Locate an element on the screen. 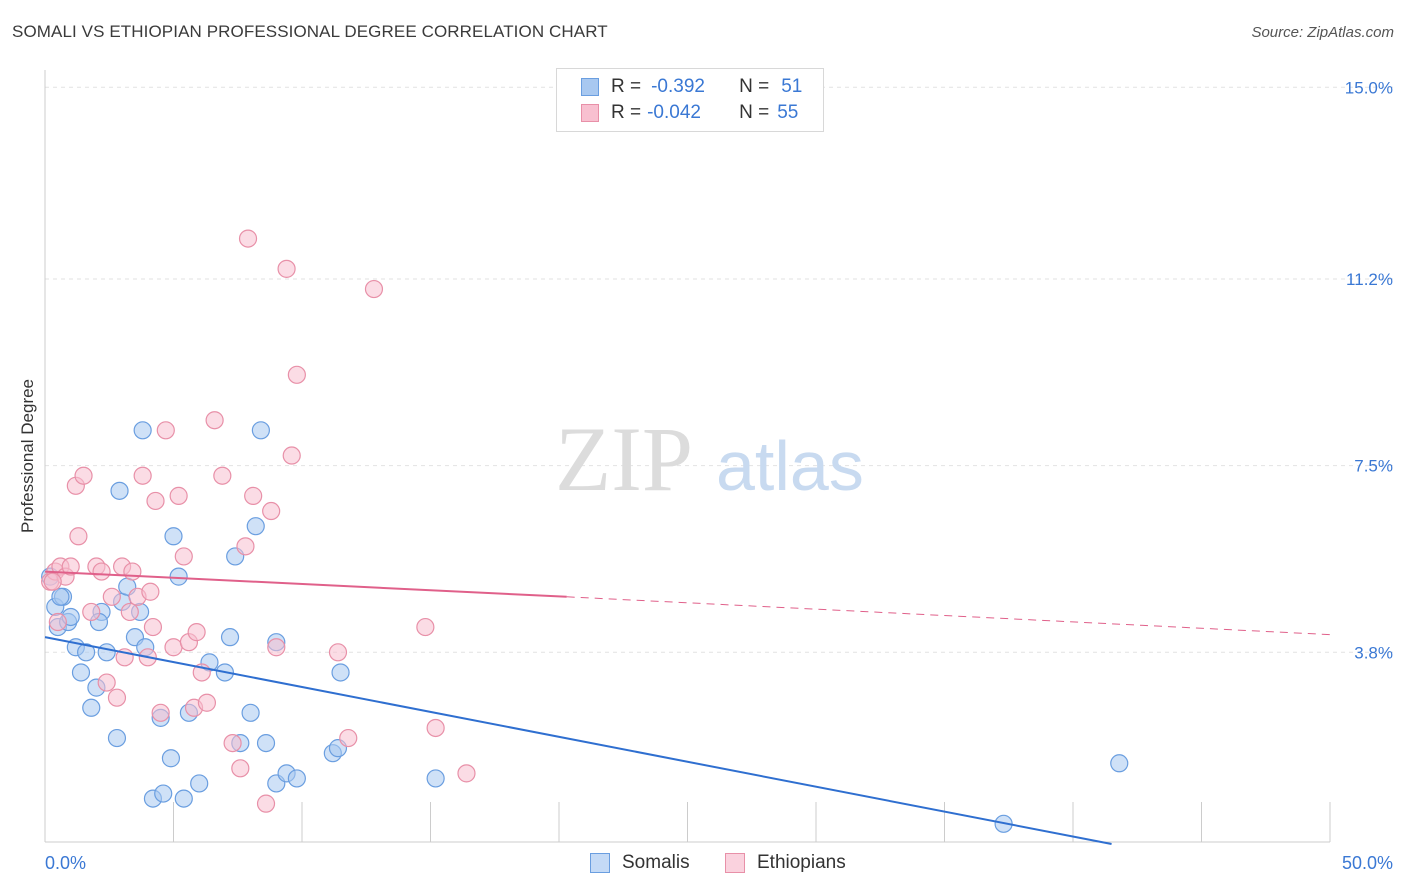  ethiopians-legend-swatch is located at coordinates (735, 863).